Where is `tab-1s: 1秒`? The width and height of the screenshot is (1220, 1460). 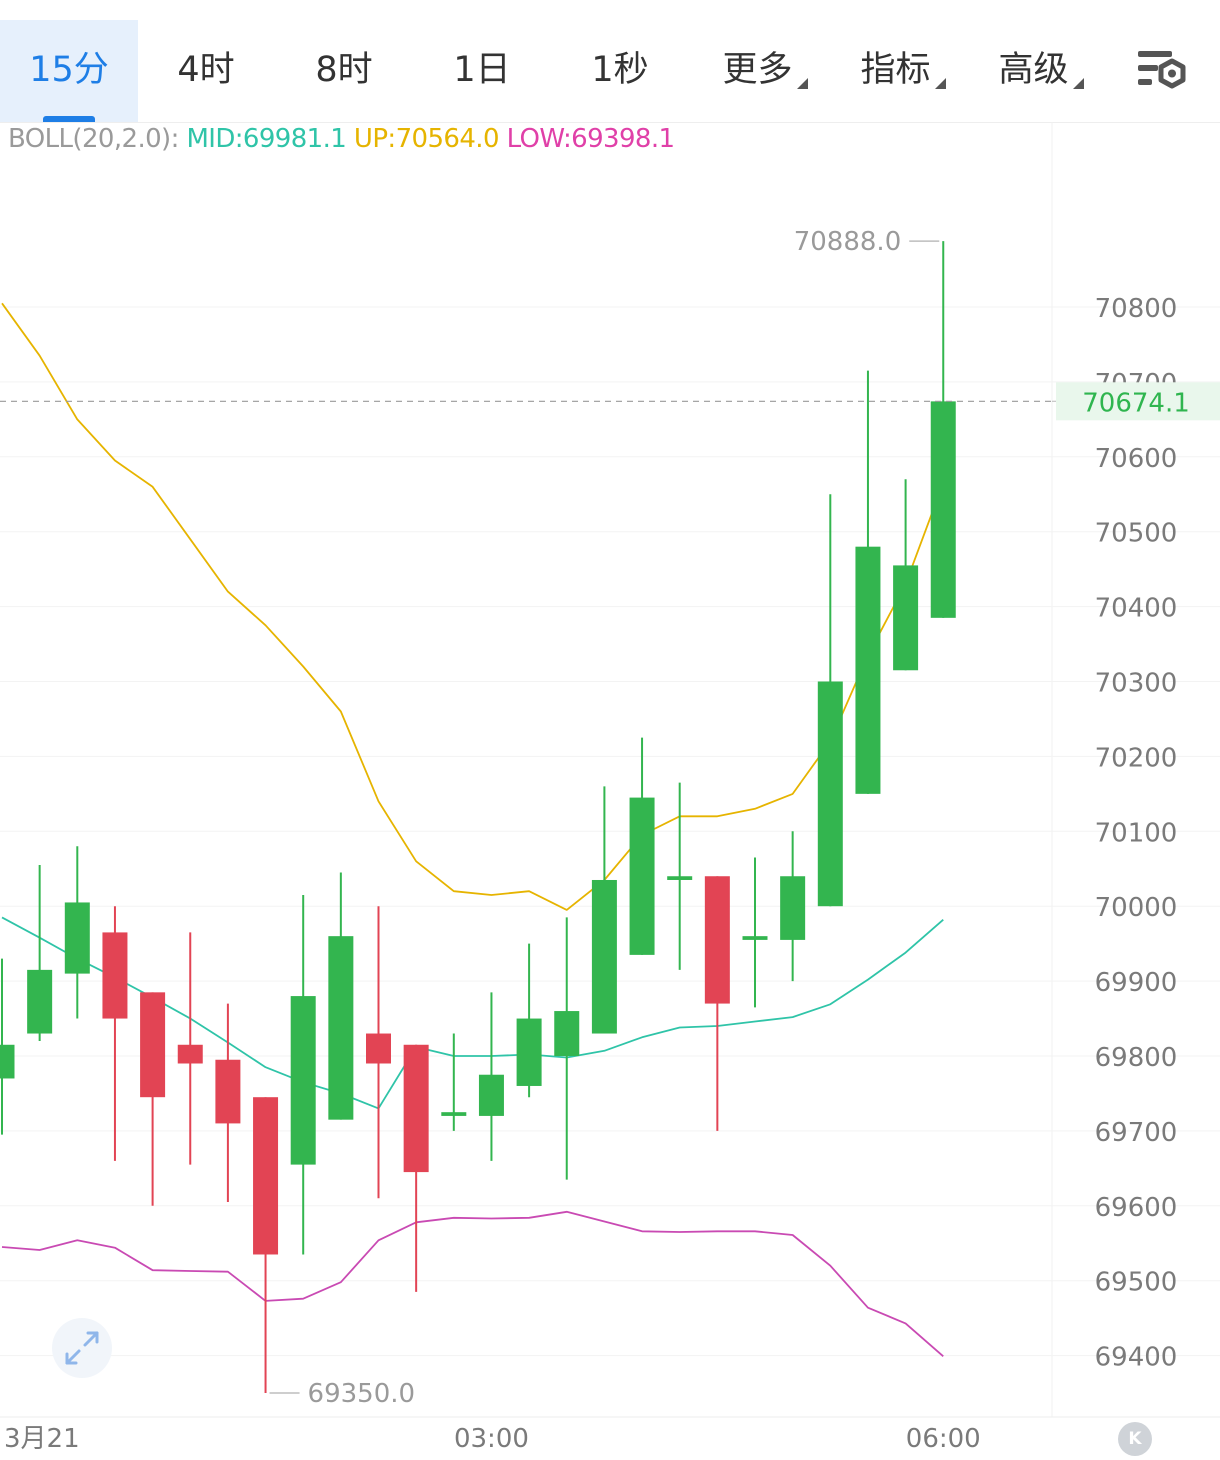
tab-1s: 1秒 is located at coordinates (620, 71).